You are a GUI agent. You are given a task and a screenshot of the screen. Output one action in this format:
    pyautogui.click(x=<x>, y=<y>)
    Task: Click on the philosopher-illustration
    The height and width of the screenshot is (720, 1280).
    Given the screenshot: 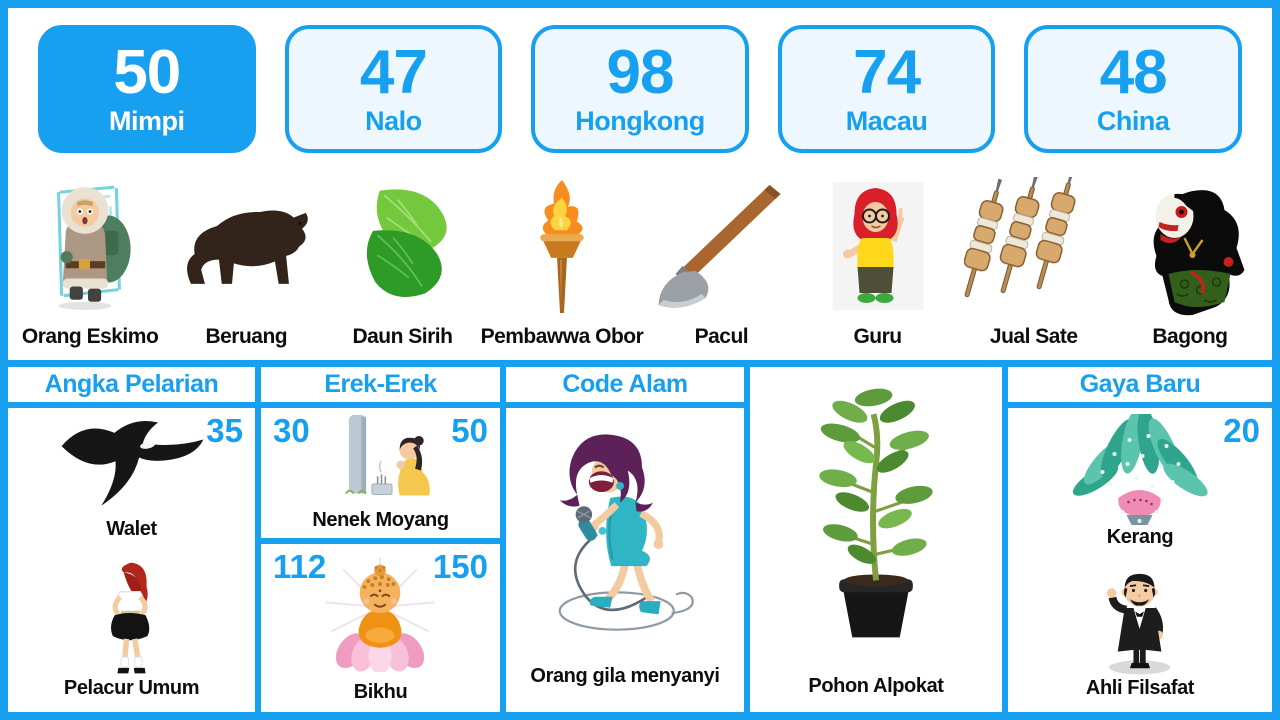 What is the action you would take?
    pyautogui.click(x=1140, y=618)
    